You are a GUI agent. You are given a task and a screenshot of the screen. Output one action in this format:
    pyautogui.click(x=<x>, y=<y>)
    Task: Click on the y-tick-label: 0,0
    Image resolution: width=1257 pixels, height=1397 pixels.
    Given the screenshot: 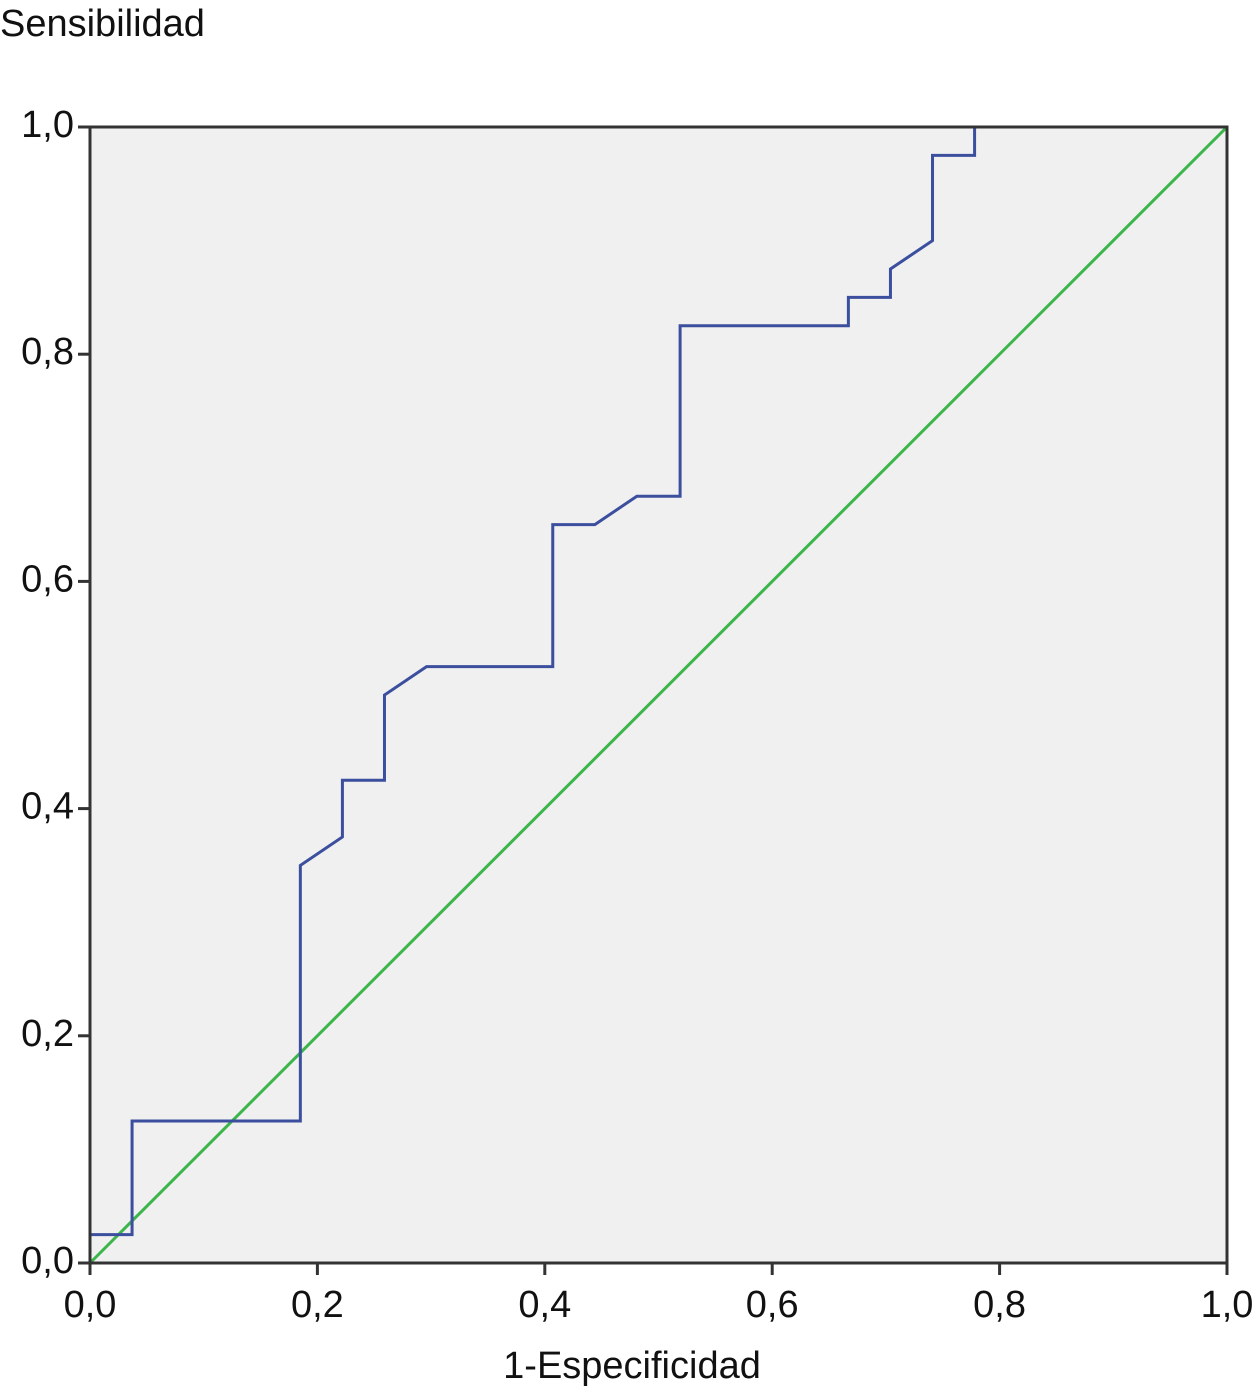 What is the action you would take?
    pyautogui.click(x=47, y=1261)
    